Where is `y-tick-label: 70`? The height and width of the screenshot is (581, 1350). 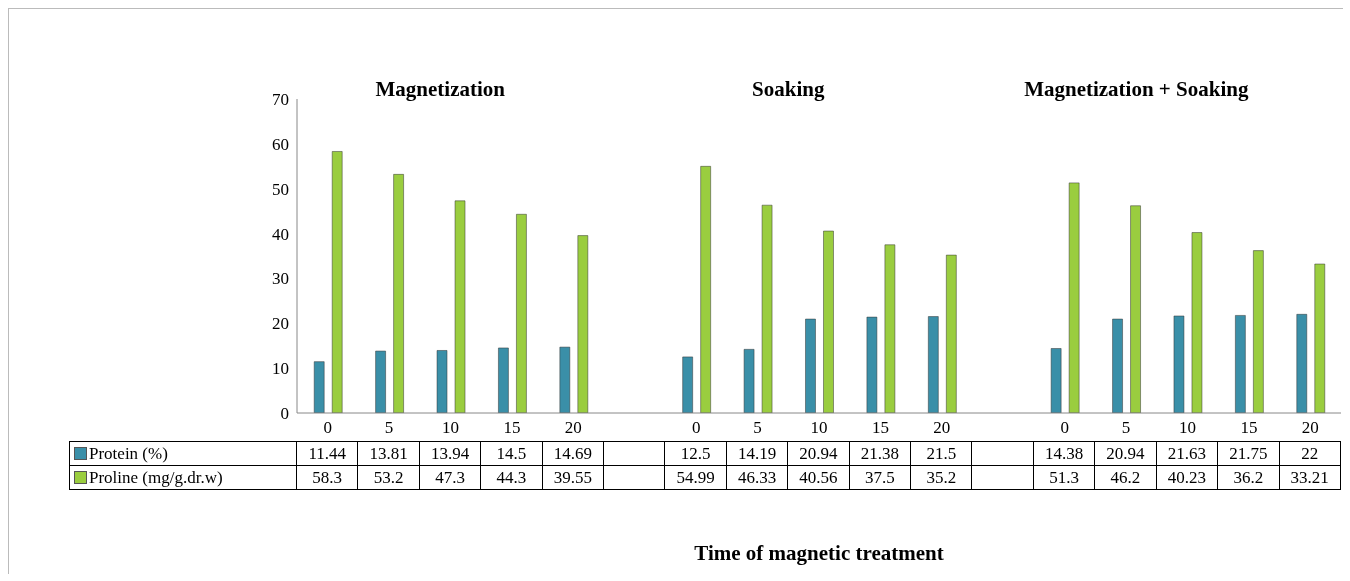
y-tick-label: 70 is located at coordinates (280, 100).